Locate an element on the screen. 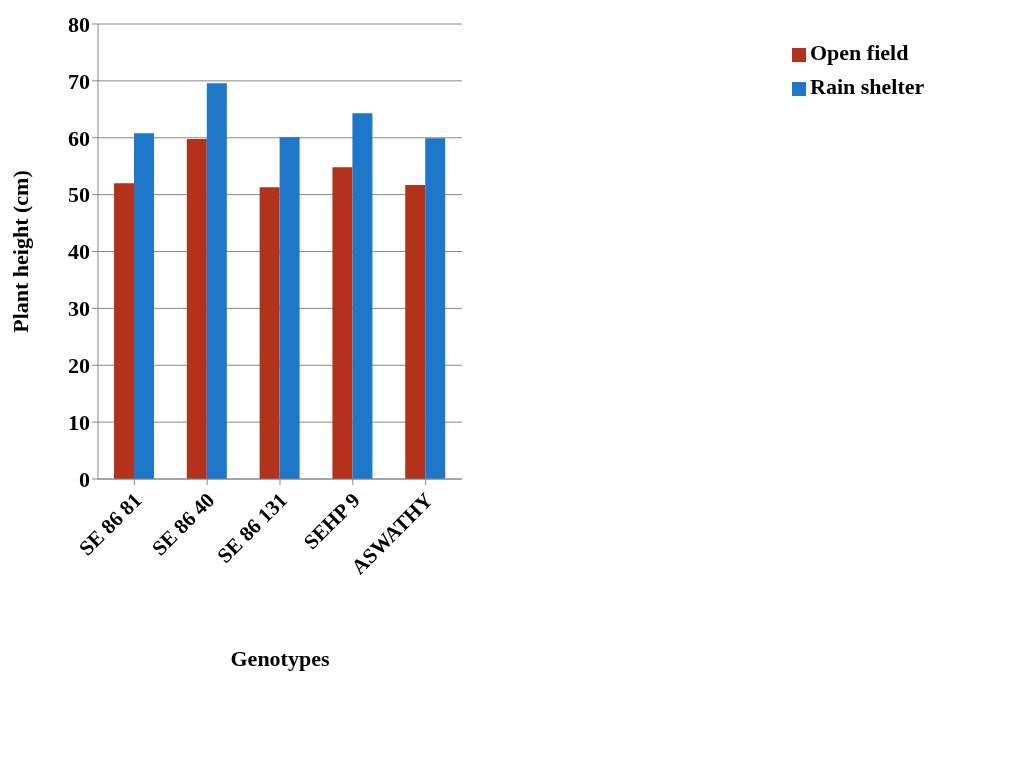  y-tick-label: 50 is located at coordinates (79, 195).